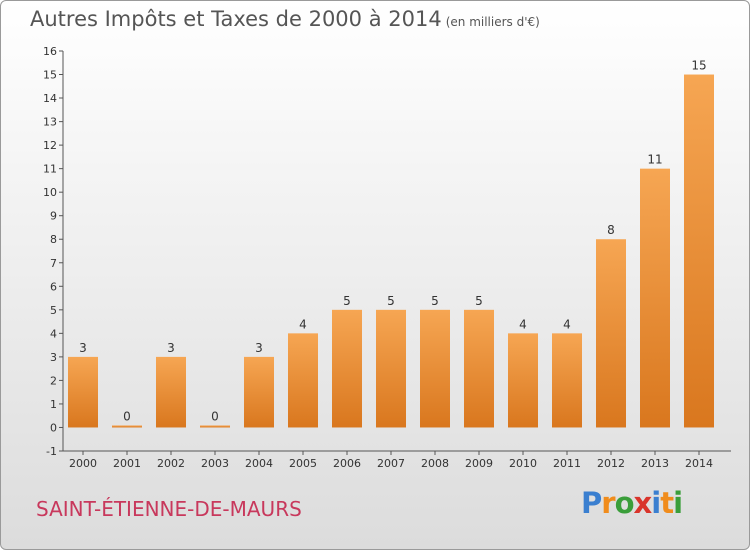  Describe the element at coordinates (654, 160) in the screenshot. I see `bar-value-label: 11` at that location.